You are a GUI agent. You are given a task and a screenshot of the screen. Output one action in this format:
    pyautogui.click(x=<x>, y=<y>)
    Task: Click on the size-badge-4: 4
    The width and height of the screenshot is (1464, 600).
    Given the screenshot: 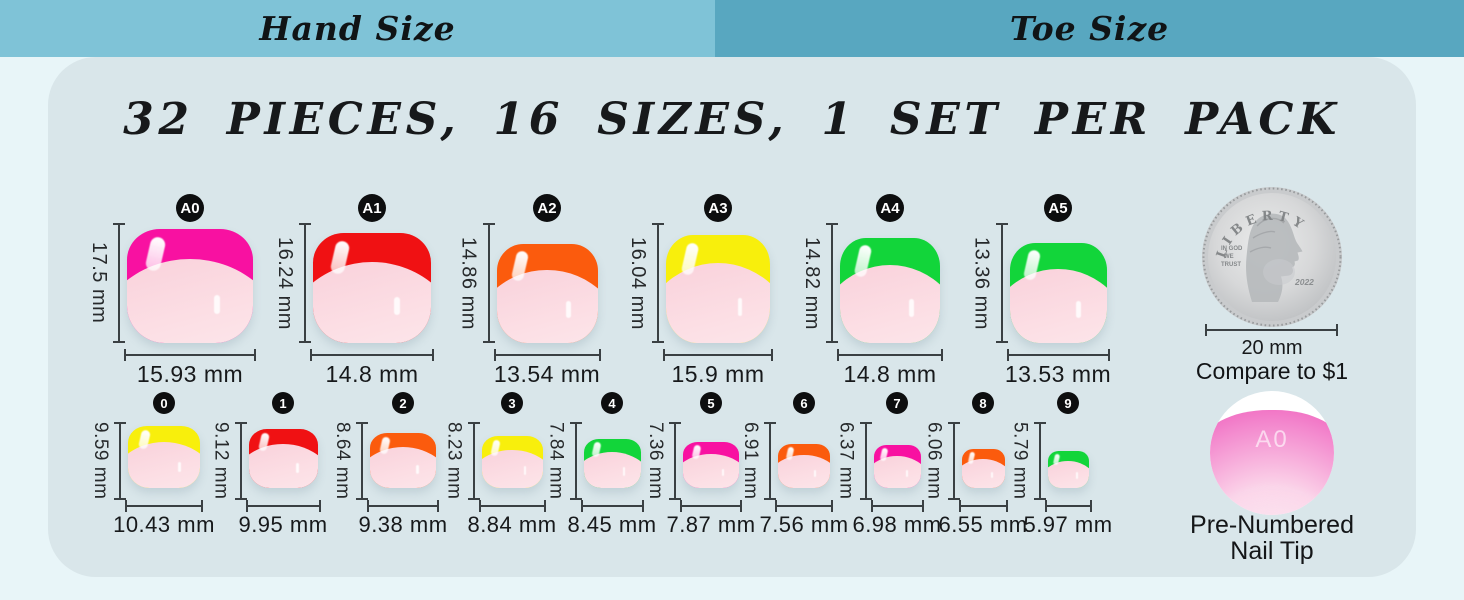 What is the action you would take?
    pyautogui.click(x=612, y=403)
    